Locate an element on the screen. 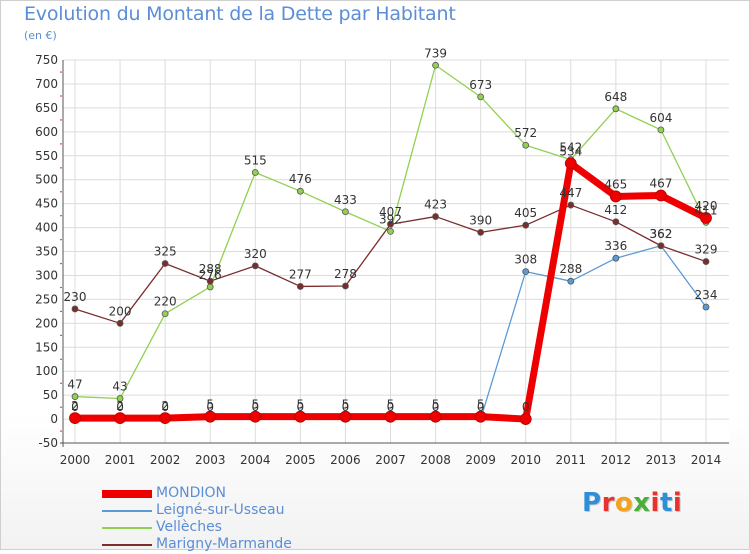 The image size is (750, 554). x-tick-label: 2007 is located at coordinates (390, 460).